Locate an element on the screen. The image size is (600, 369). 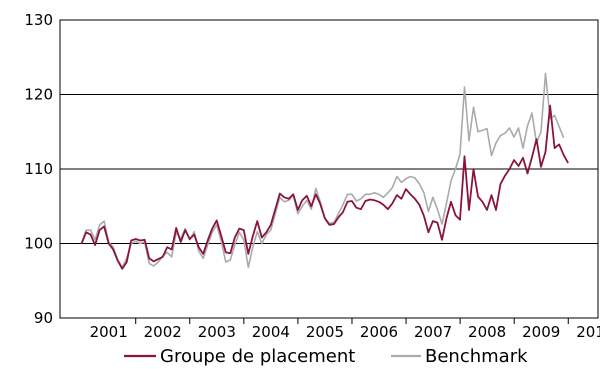
y-tick-label: 120 is located at coordinates (38, 95).